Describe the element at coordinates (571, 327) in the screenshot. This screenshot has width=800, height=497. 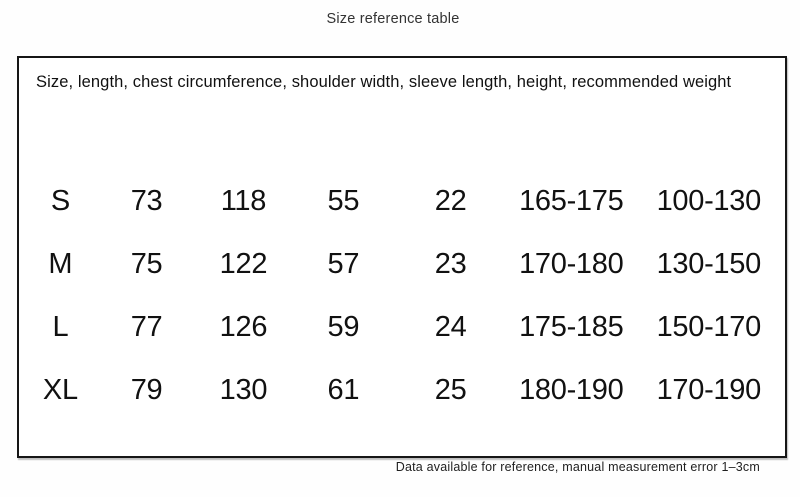
I see `table-cell: 175-185` at that location.